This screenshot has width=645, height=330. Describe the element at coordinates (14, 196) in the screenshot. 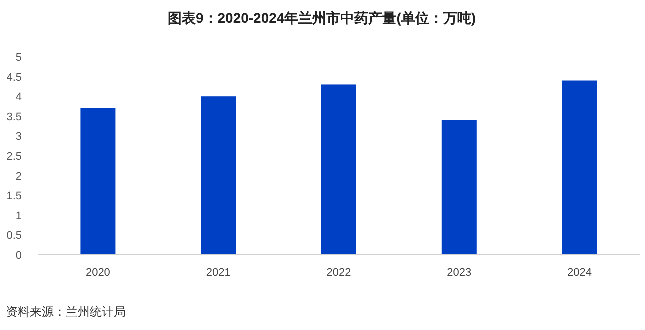

I see `y-tick-label: 1.5` at that location.